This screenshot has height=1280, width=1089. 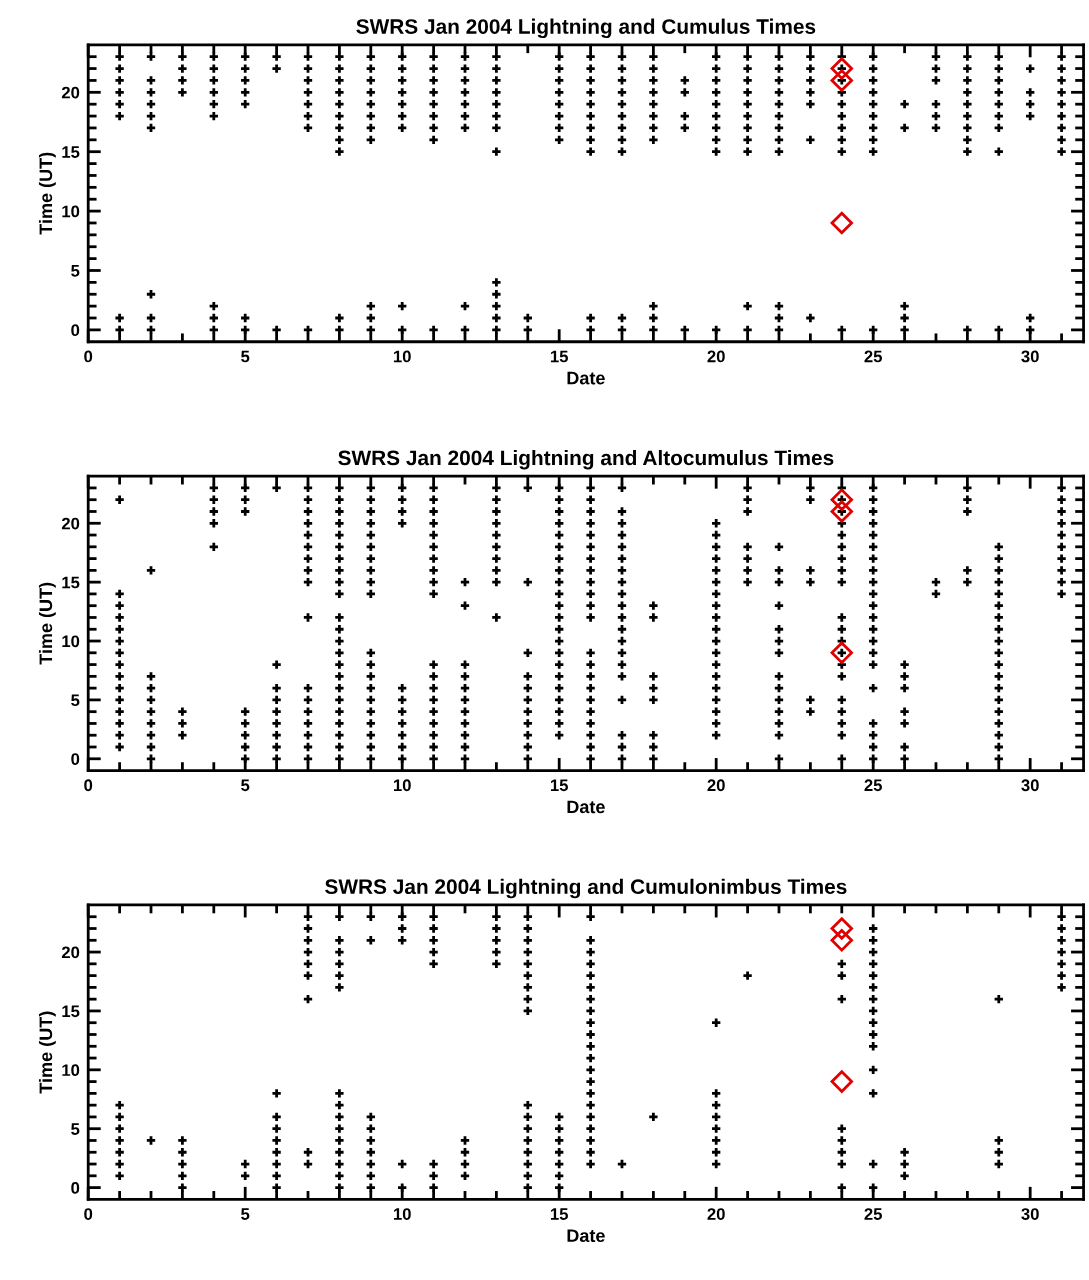 What do you see at coordinates (586, 28) in the screenshot?
I see `chart-title: SWRS Jan 2004 Lightning and Cumulus Times` at bounding box center [586, 28].